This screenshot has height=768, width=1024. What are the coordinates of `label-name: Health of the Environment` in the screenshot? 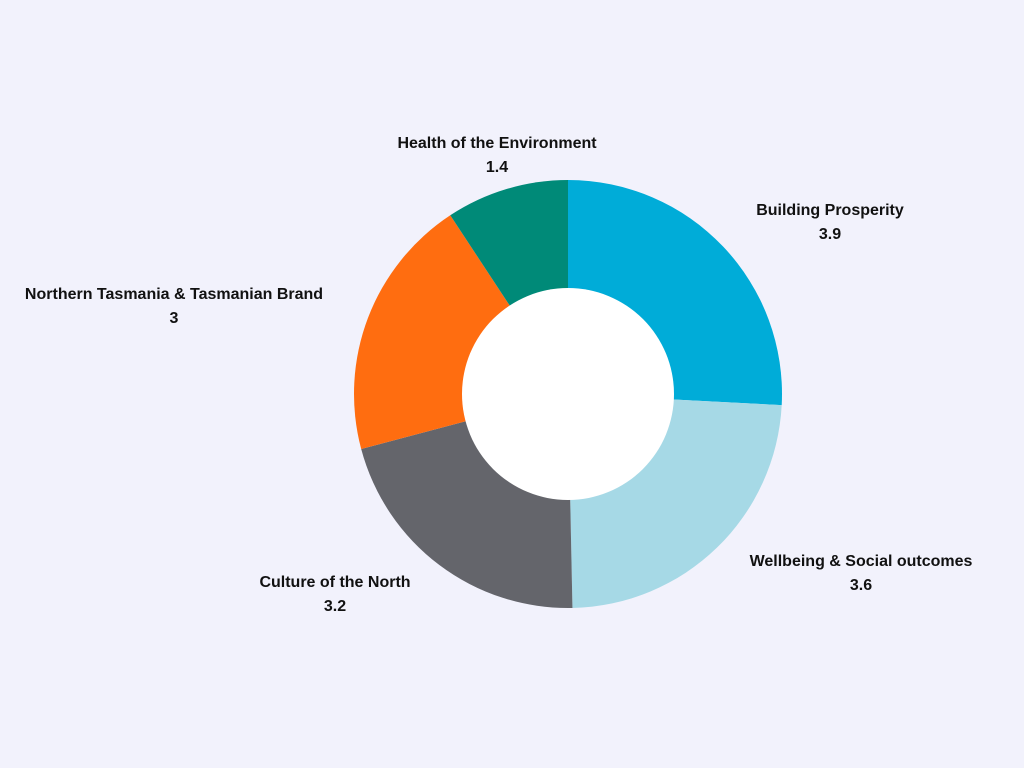 It's located at (497, 143).